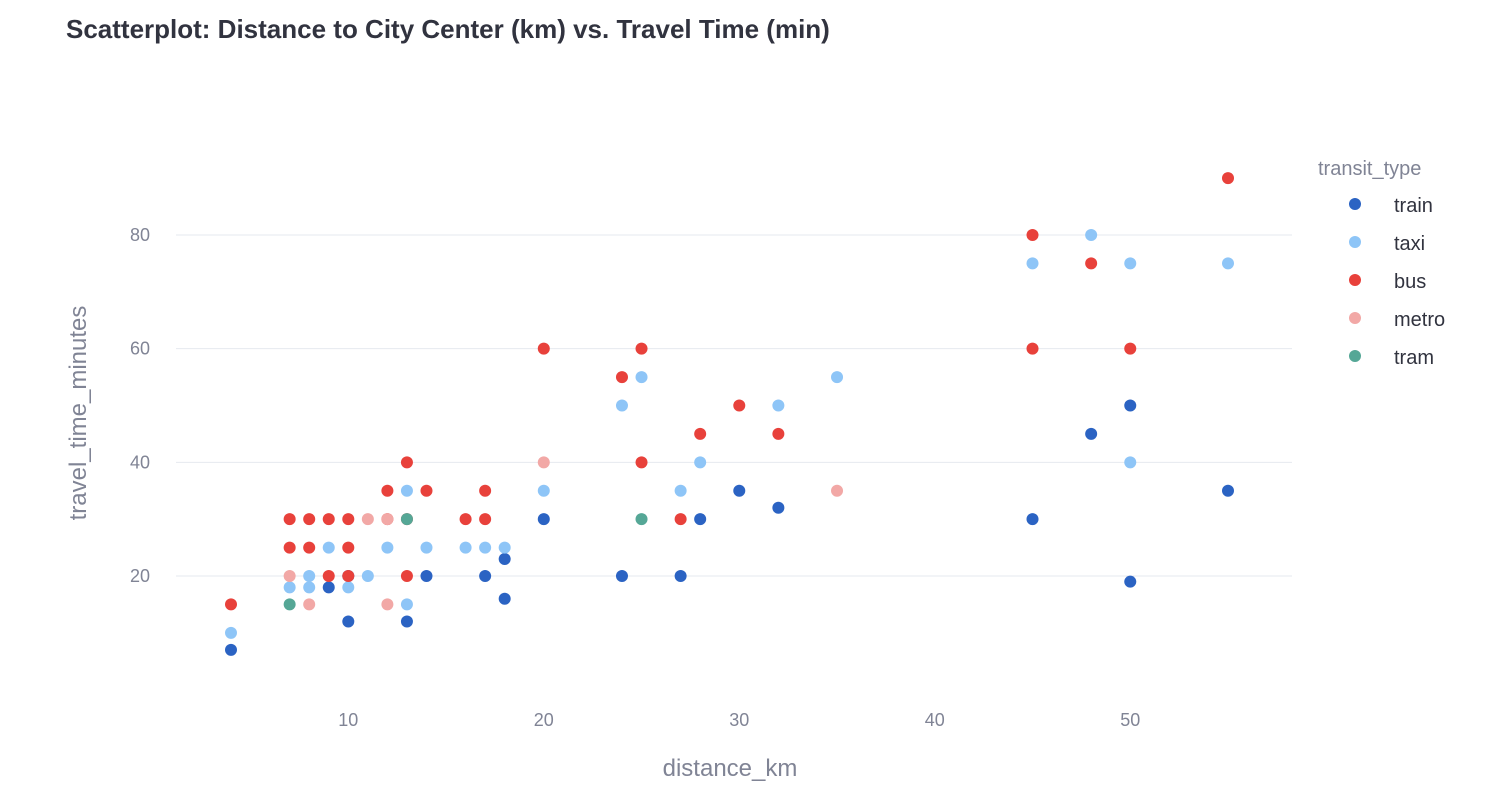 The height and width of the screenshot is (794, 1492). What do you see at coordinates (1397, 320) in the screenshot?
I see `legend-item-metro: metro` at bounding box center [1397, 320].